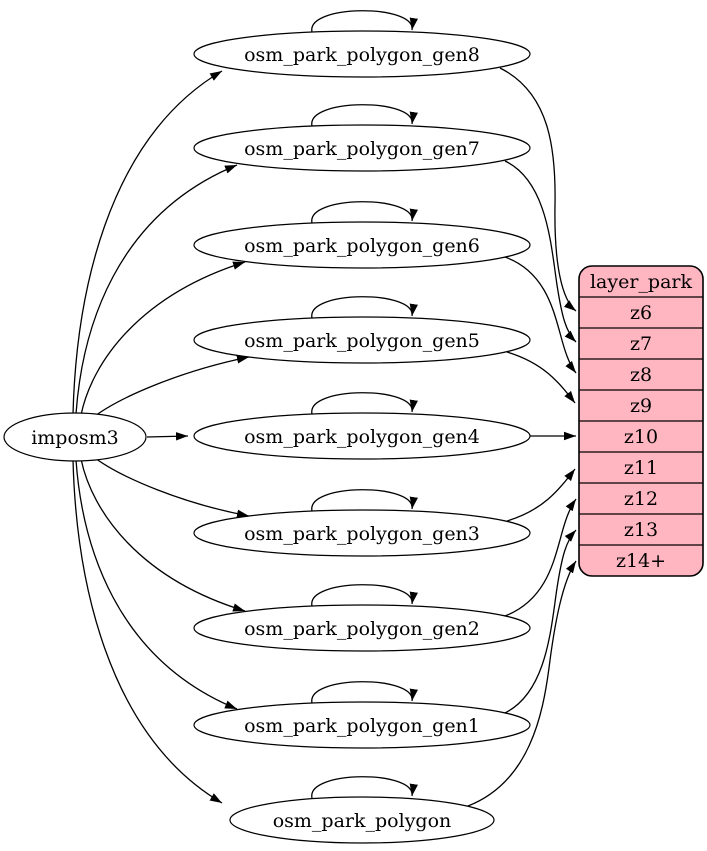 This screenshot has width=707, height=851. Describe the element at coordinates (364, 787) in the screenshot. I see `self-loop-polygon` at that location.